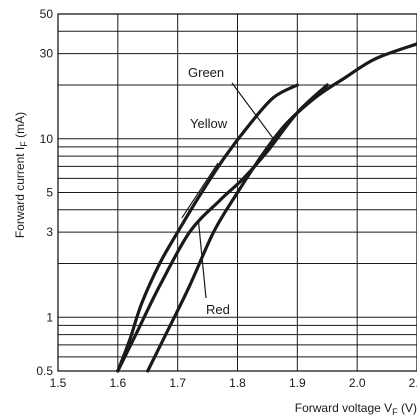 Image resolution: width=417 pixels, height=418 pixels. Describe the element at coordinates (209, 123) in the screenshot. I see `annotation-label-yellow: Yellow` at that location.